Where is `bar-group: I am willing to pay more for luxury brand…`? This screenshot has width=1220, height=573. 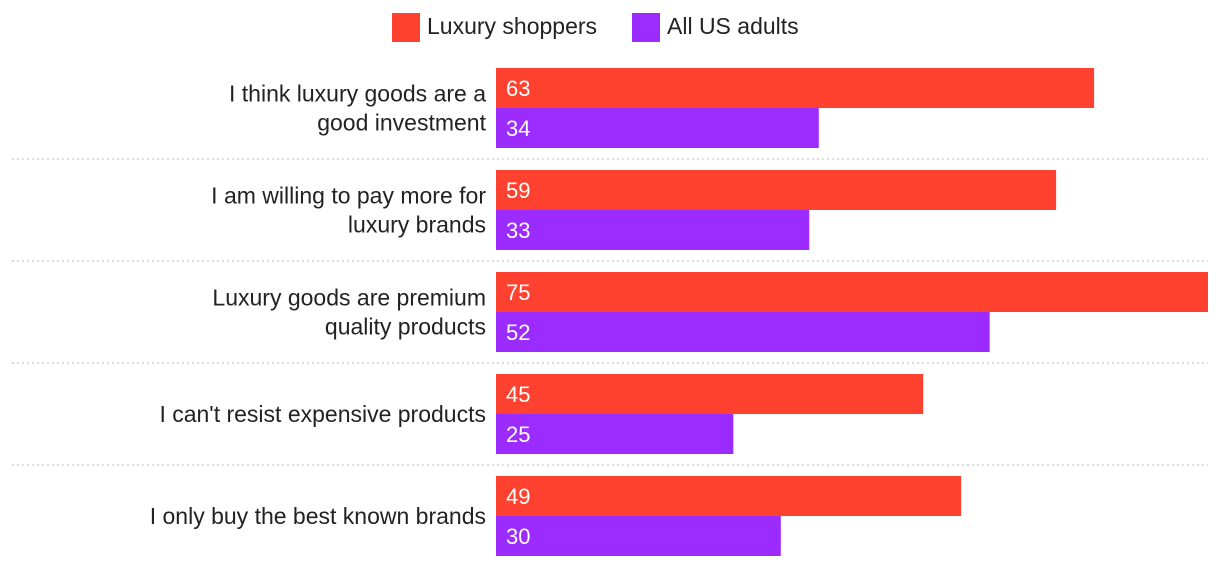 bar-group: I am willing to pay more for luxury brand… is located at coordinates (634, 210).